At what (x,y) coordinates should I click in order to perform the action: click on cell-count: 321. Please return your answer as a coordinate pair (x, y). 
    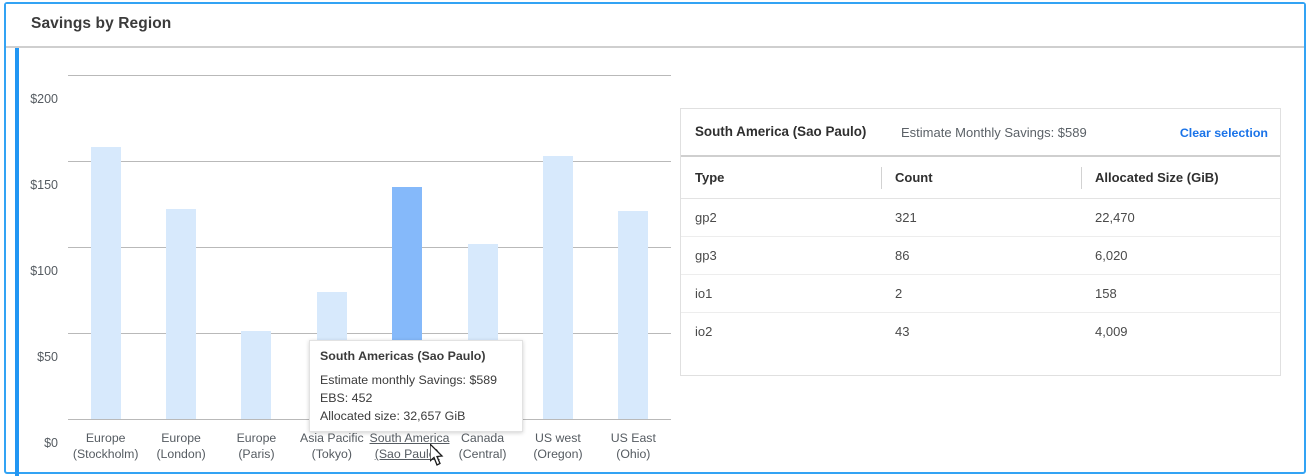
    Looking at the image, I should click on (981, 217).